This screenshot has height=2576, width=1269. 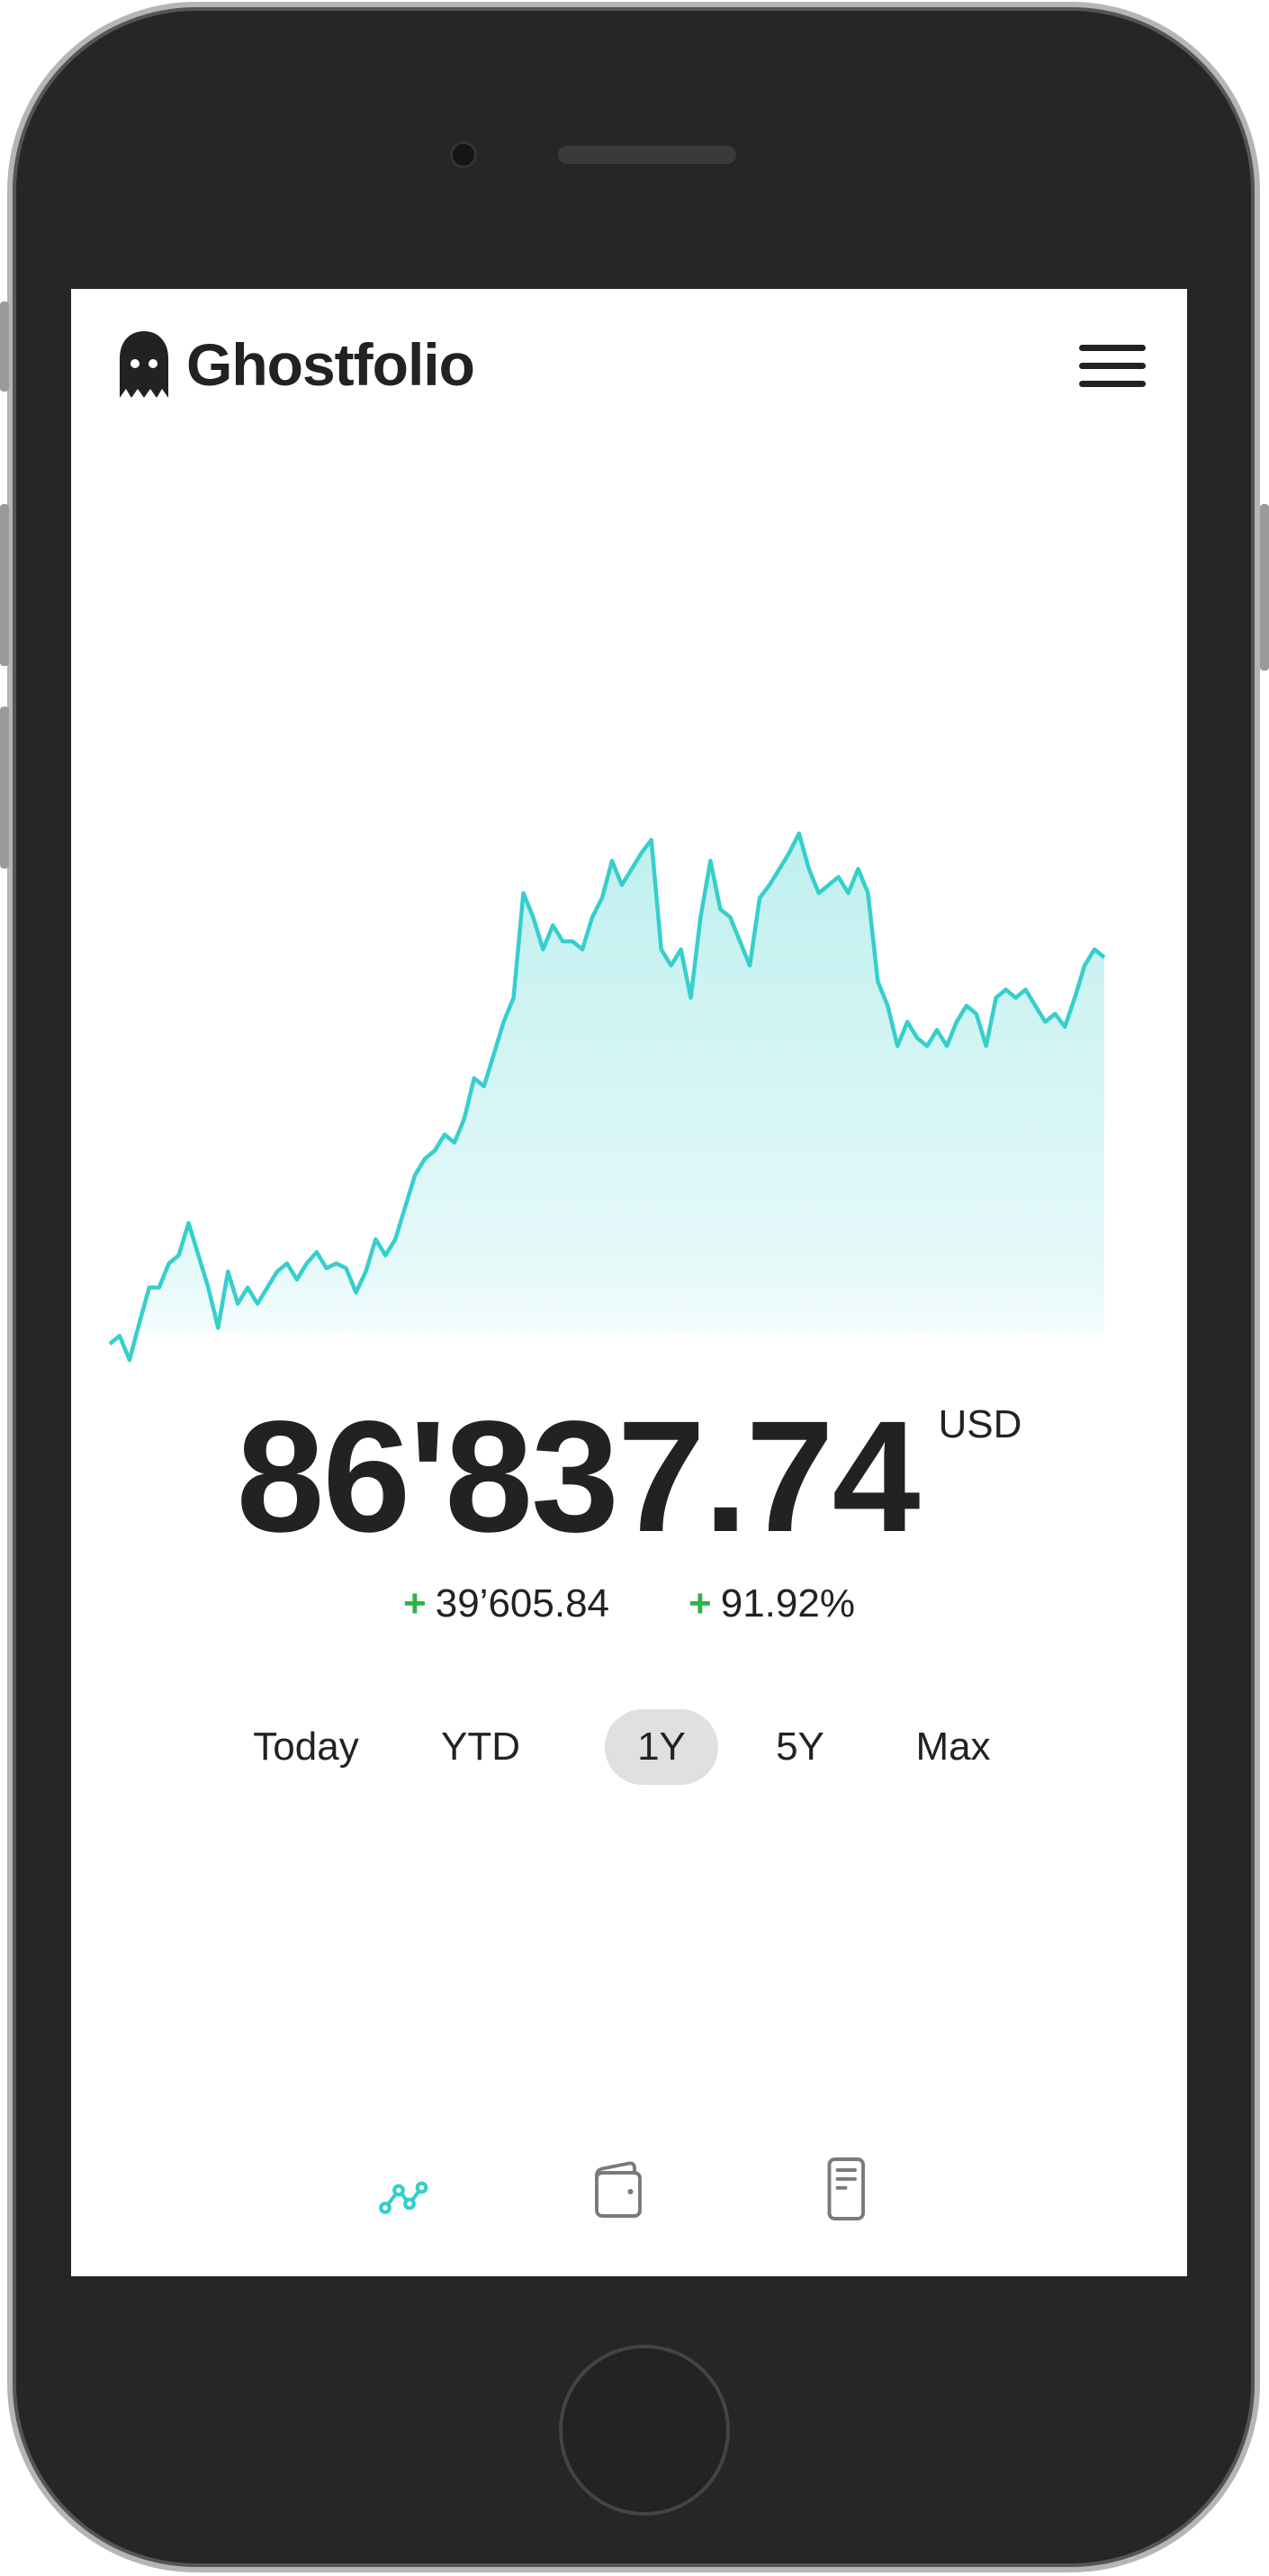 I want to click on portfolio-value: 86'837.74 USD, so click(x=629, y=1477).